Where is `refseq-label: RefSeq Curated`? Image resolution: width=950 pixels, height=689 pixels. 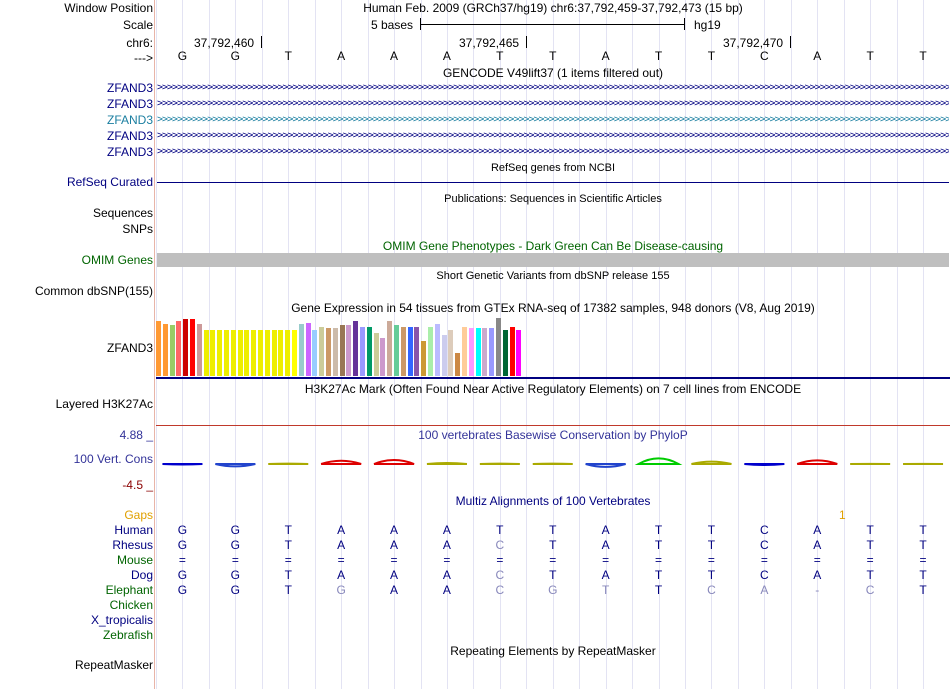 refseq-label: RefSeq Curated is located at coordinates (109, 182).